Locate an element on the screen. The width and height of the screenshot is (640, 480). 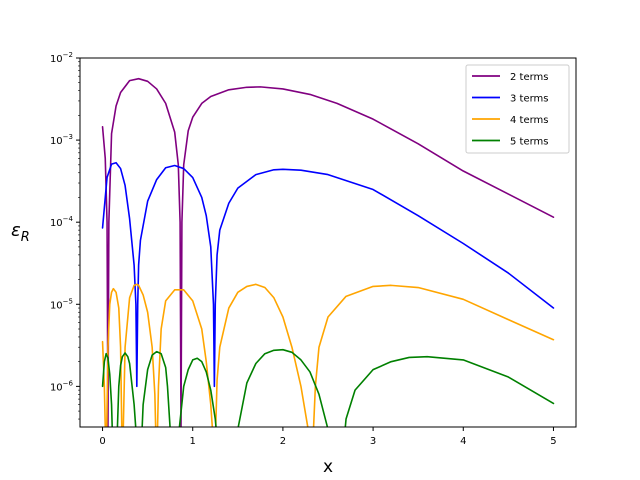
x-tick-label: 0 is located at coordinates (102, 441).